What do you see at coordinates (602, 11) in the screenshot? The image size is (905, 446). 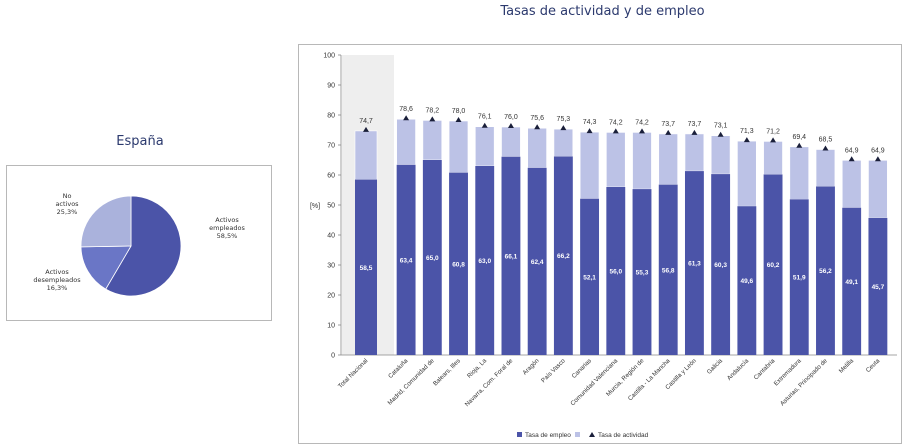 I see `chart-title: Tasas de actividad y de empleo` at bounding box center [602, 11].